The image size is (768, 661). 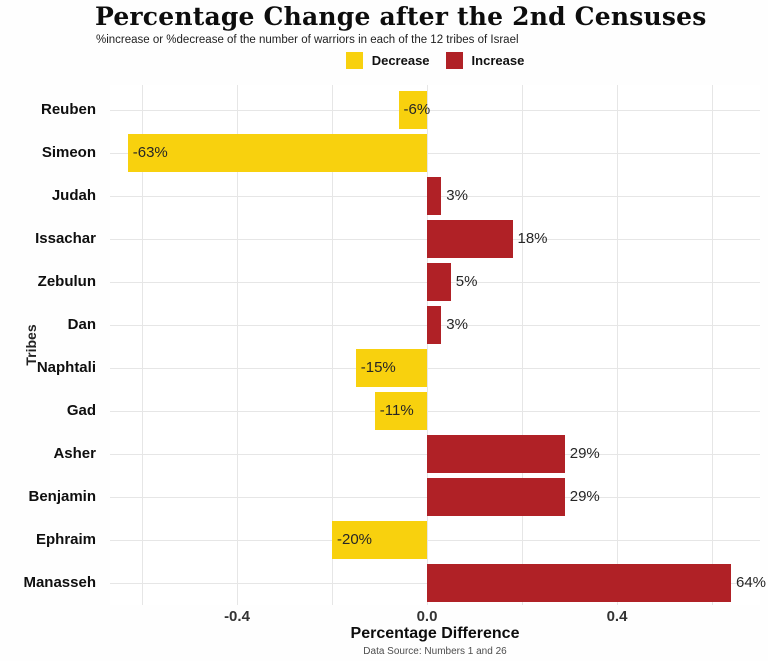 I want to click on bar-dan, so click(x=434, y=325).